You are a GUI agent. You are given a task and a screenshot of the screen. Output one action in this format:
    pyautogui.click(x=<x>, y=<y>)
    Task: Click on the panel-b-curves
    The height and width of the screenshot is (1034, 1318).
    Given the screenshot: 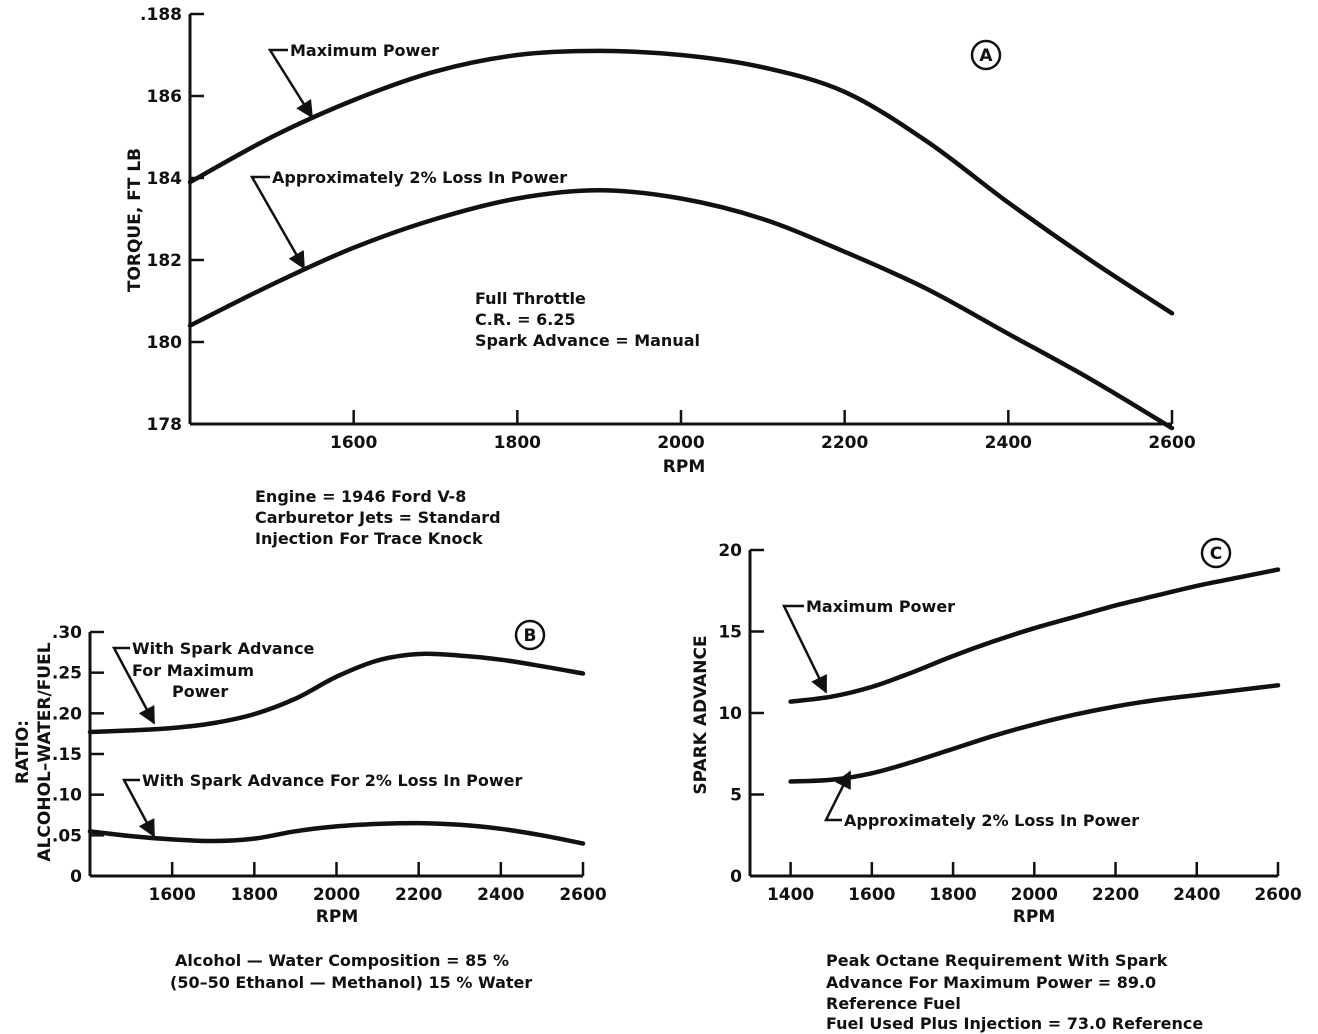 What is the action you would take?
    pyautogui.click(x=336, y=748)
    